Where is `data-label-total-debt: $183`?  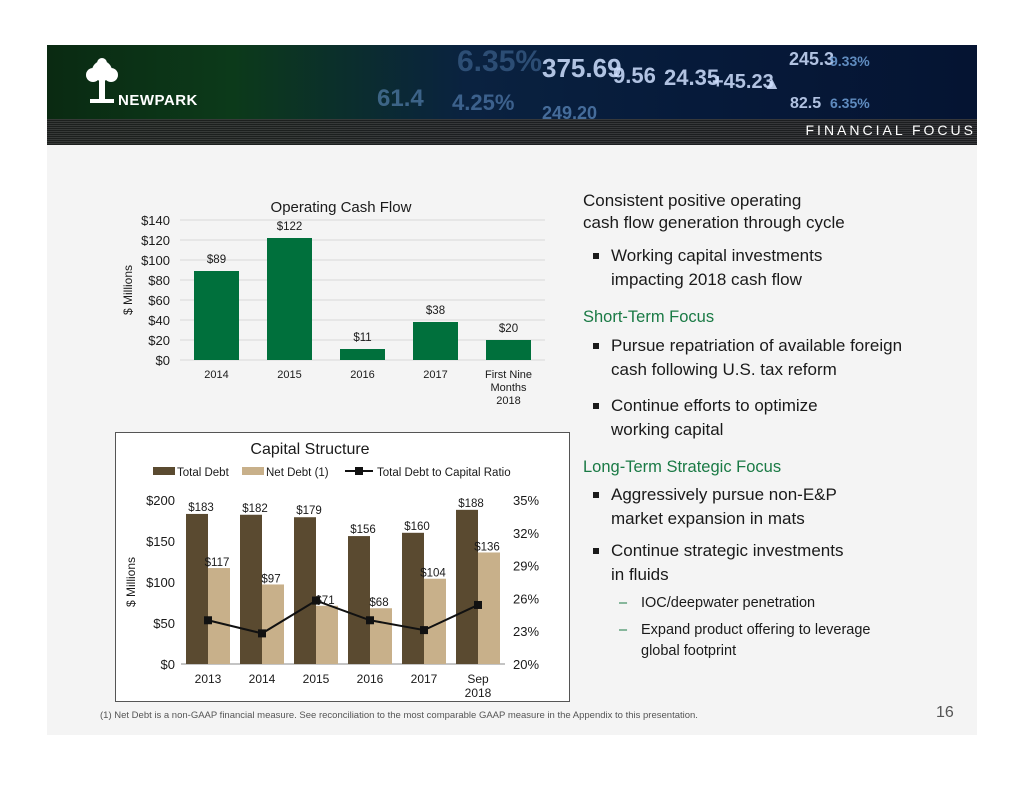
data-label-total-debt: $183 is located at coordinates (201, 508).